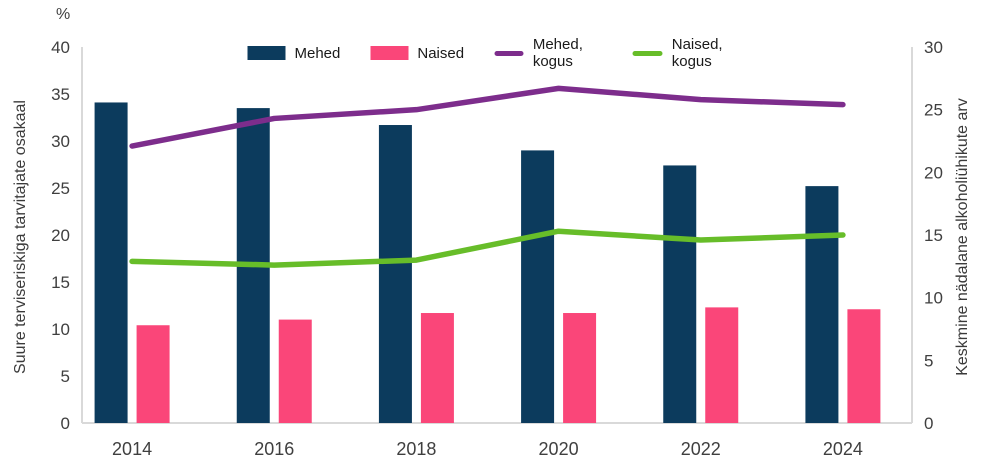 Image resolution: width=990 pixels, height=468 pixels. Describe the element at coordinates (843, 449) in the screenshot. I see `x-axis-label: 2024` at that location.